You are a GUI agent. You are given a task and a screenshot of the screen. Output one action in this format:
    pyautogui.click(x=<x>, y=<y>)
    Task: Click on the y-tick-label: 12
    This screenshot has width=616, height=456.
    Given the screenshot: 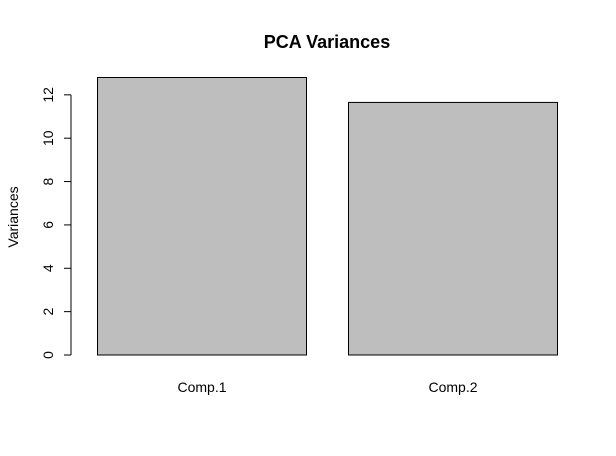 What is the action you would take?
    pyautogui.click(x=48, y=95)
    